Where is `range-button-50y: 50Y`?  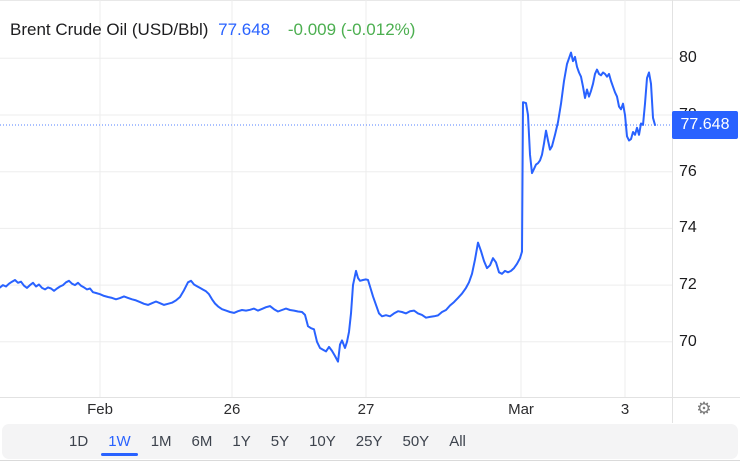
range-button-50y: 50Y is located at coordinates (416, 441).